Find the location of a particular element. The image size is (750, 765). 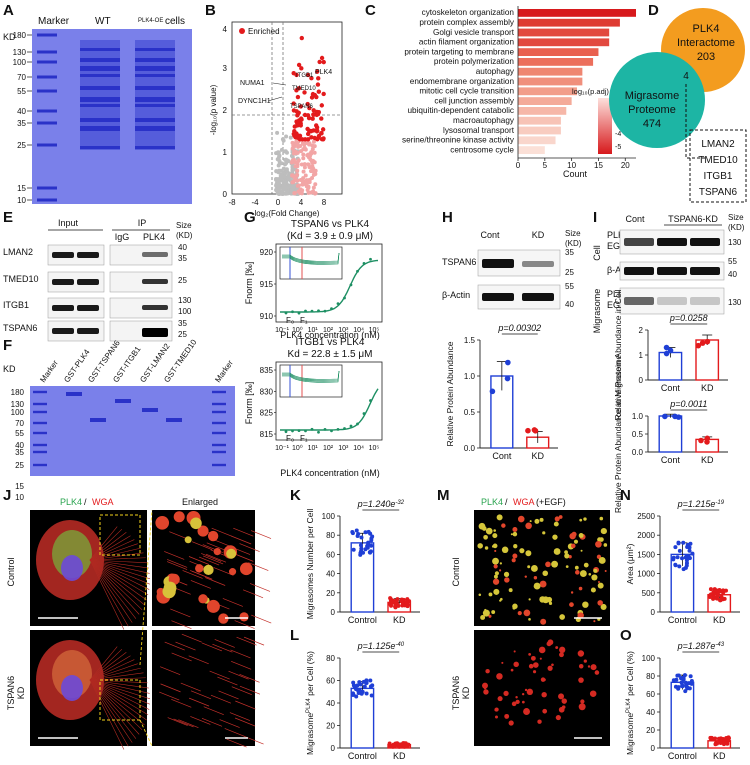

panel-c-xticks: 0 5 10 15 20 is located at coordinates (573, 164).